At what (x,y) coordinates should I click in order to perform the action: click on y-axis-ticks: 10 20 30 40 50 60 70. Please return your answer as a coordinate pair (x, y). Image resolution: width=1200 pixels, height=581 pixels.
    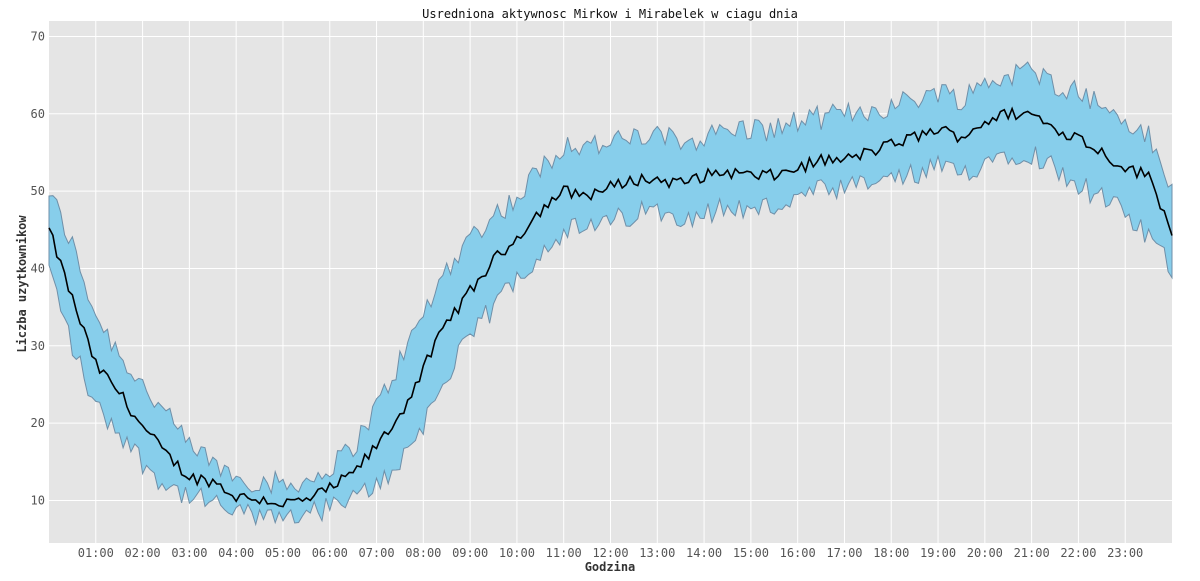
    Looking at the image, I should click on (38, 268).